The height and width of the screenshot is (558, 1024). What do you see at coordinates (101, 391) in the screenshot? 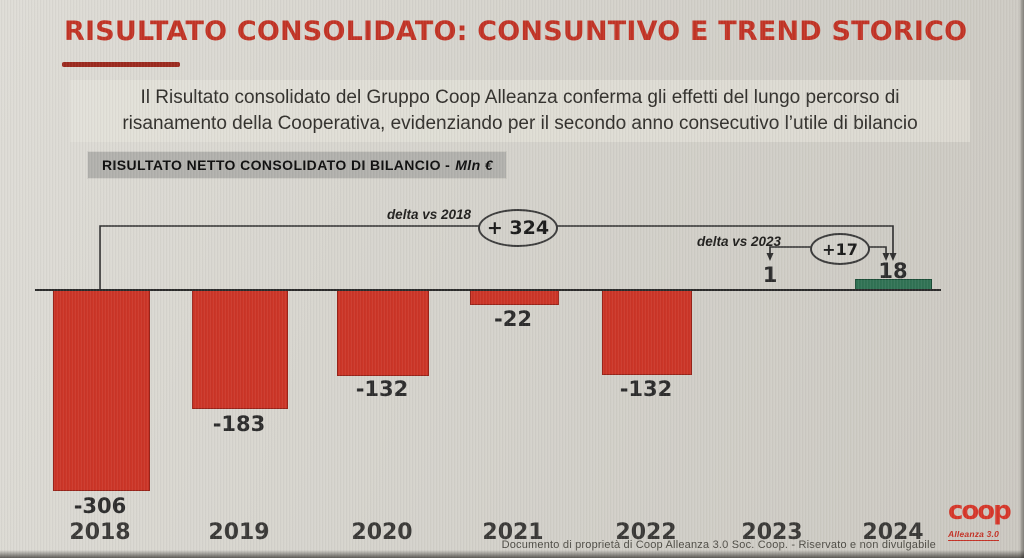
I see `bar-2018` at bounding box center [101, 391].